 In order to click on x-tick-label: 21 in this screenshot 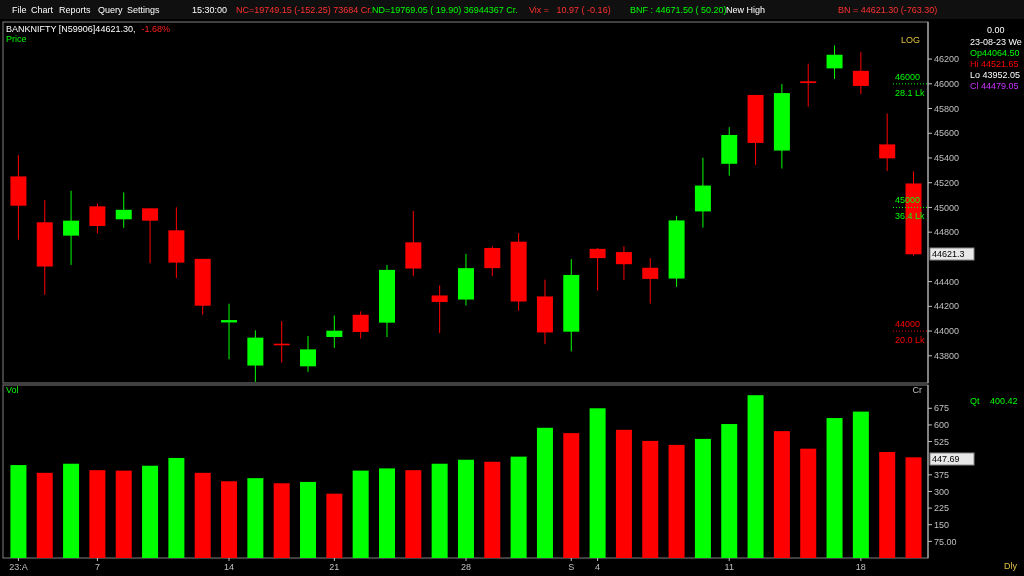, I will do `click(334, 567)`.